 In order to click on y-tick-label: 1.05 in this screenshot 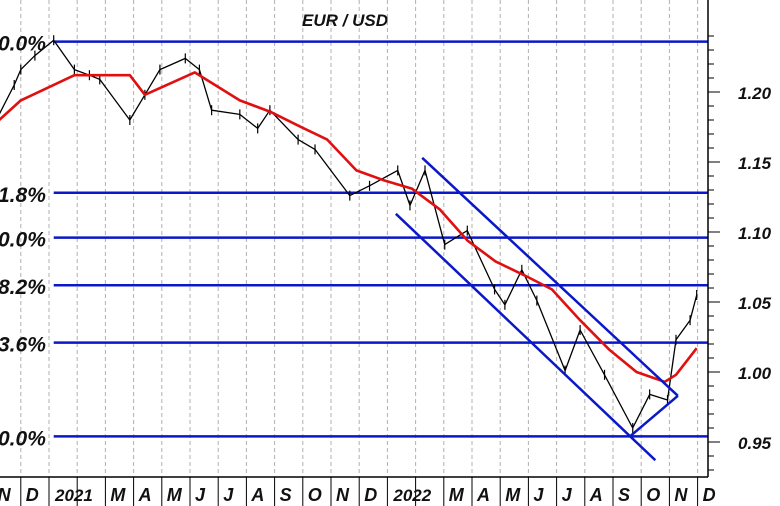, I will do `click(755, 303)`.